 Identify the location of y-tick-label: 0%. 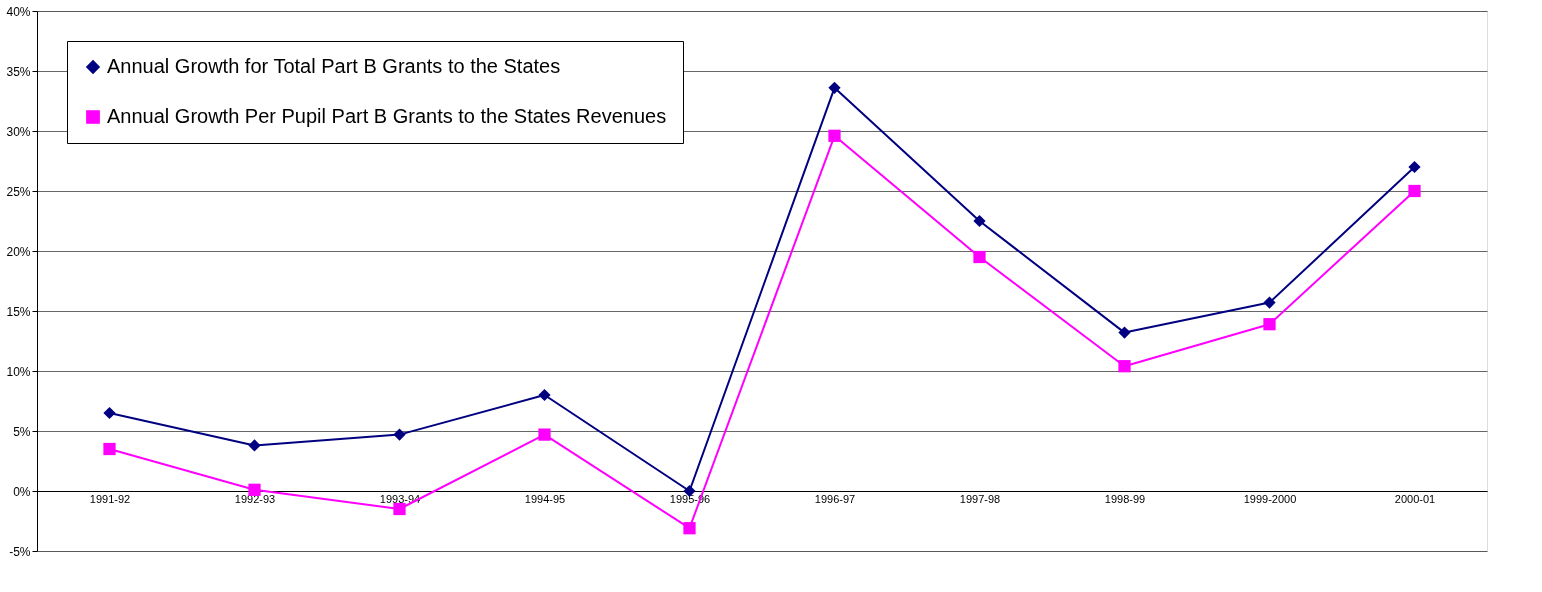
(22, 491).